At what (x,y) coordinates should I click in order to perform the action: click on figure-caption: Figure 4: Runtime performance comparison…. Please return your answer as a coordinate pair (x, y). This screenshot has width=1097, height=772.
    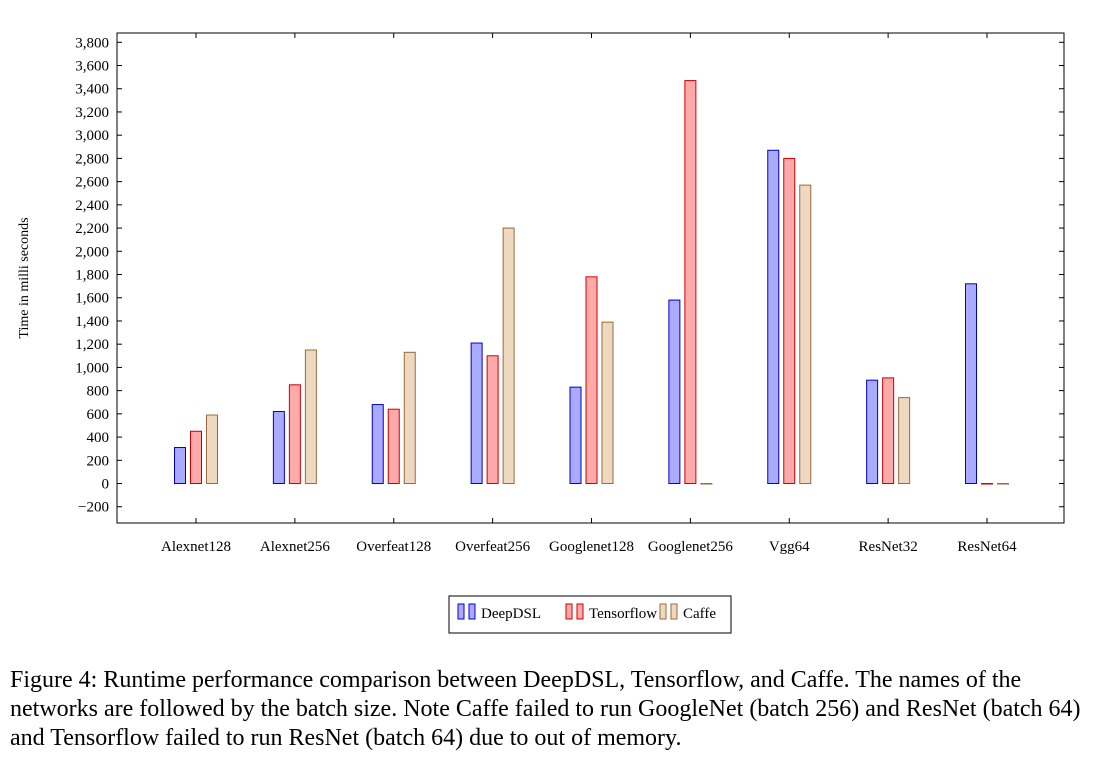
    Looking at the image, I should click on (545, 709).